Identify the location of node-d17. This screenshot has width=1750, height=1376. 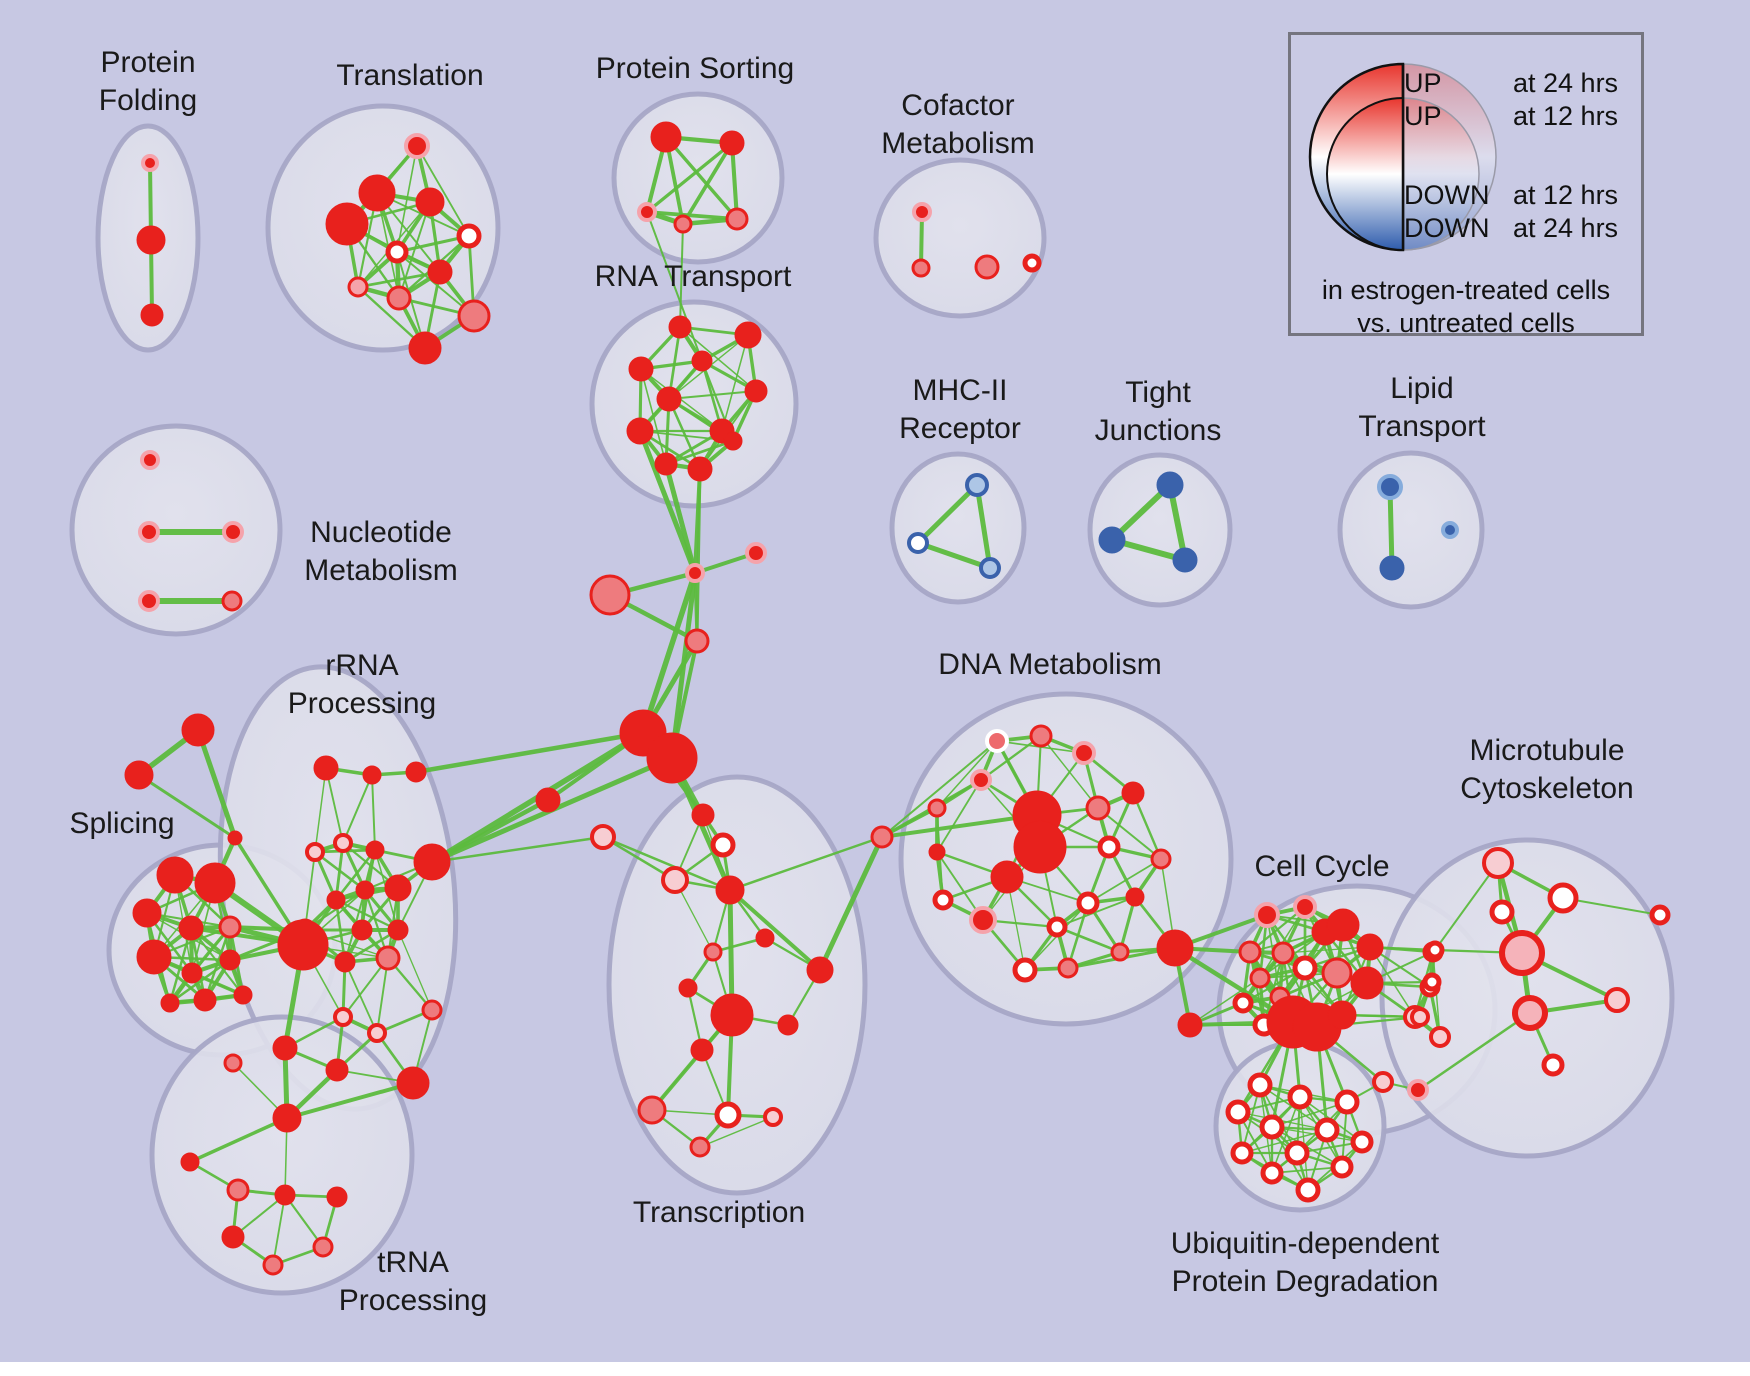
(1057, 927).